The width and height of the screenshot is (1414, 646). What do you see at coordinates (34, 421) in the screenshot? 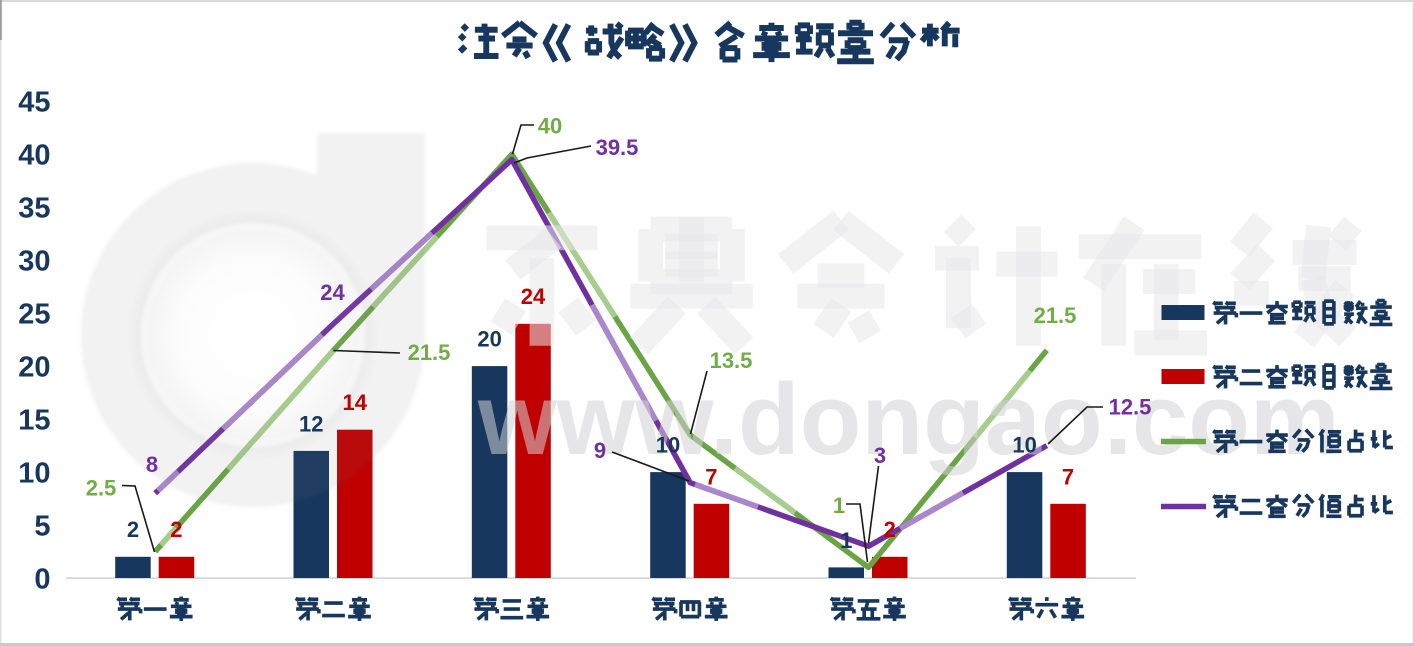
I see `svg-text: 15` at bounding box center [34, 421].